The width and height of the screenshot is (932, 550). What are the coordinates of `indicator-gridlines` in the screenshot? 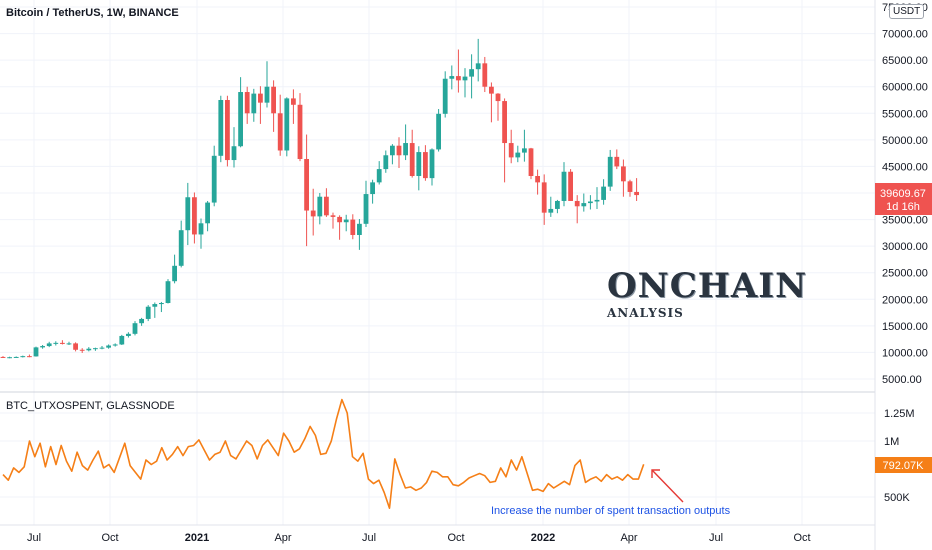 It's located at (437, 455).